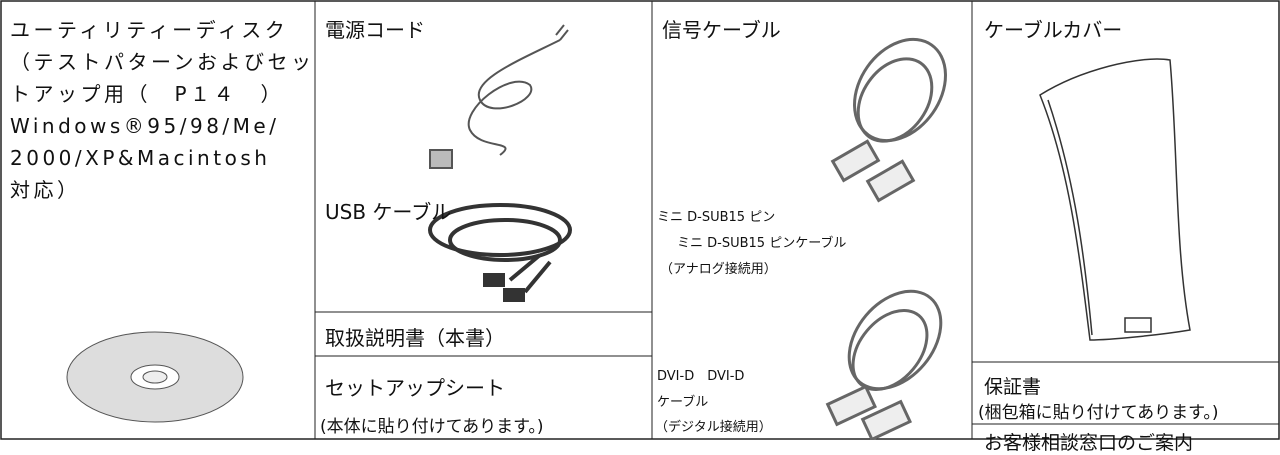  What do you see at coordinates (145, 126) in the screenshot?
I see `disk-line: Windows®95/98/Me/` at bounding box center [145, 126].